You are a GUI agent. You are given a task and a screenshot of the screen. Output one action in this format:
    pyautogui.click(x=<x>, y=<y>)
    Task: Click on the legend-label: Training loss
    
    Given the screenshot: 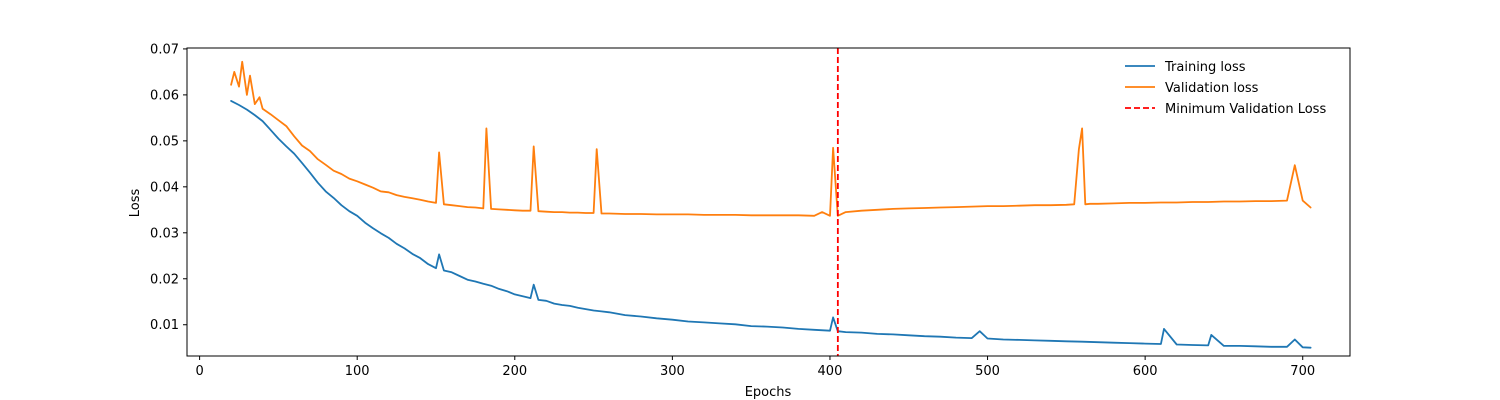 What is the action you would take?
    pyautogui.click(x=1205, y=67)
    